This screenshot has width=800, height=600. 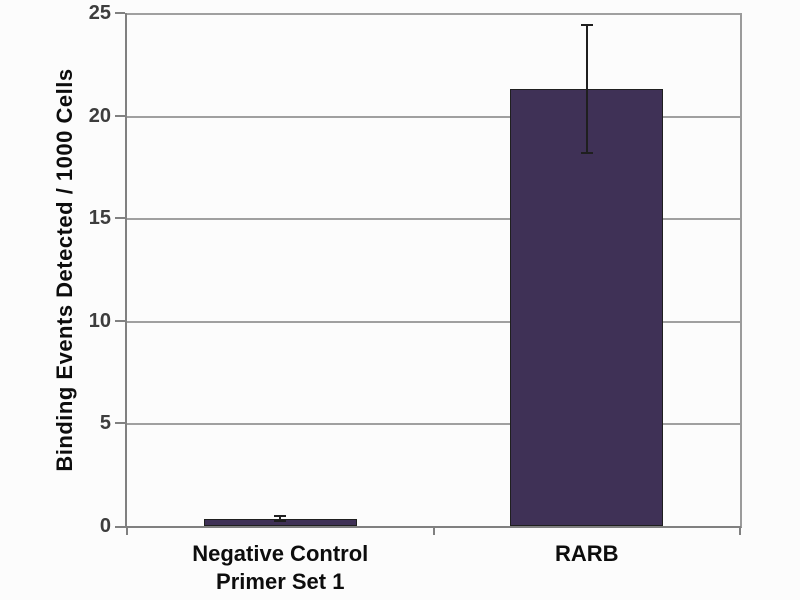 I want to click on y-tick-label: 25, so click(x=99, y=13).